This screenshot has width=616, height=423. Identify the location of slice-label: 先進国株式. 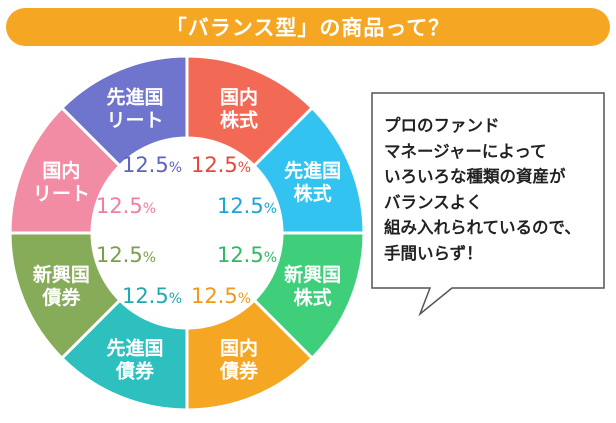
(312, 182).